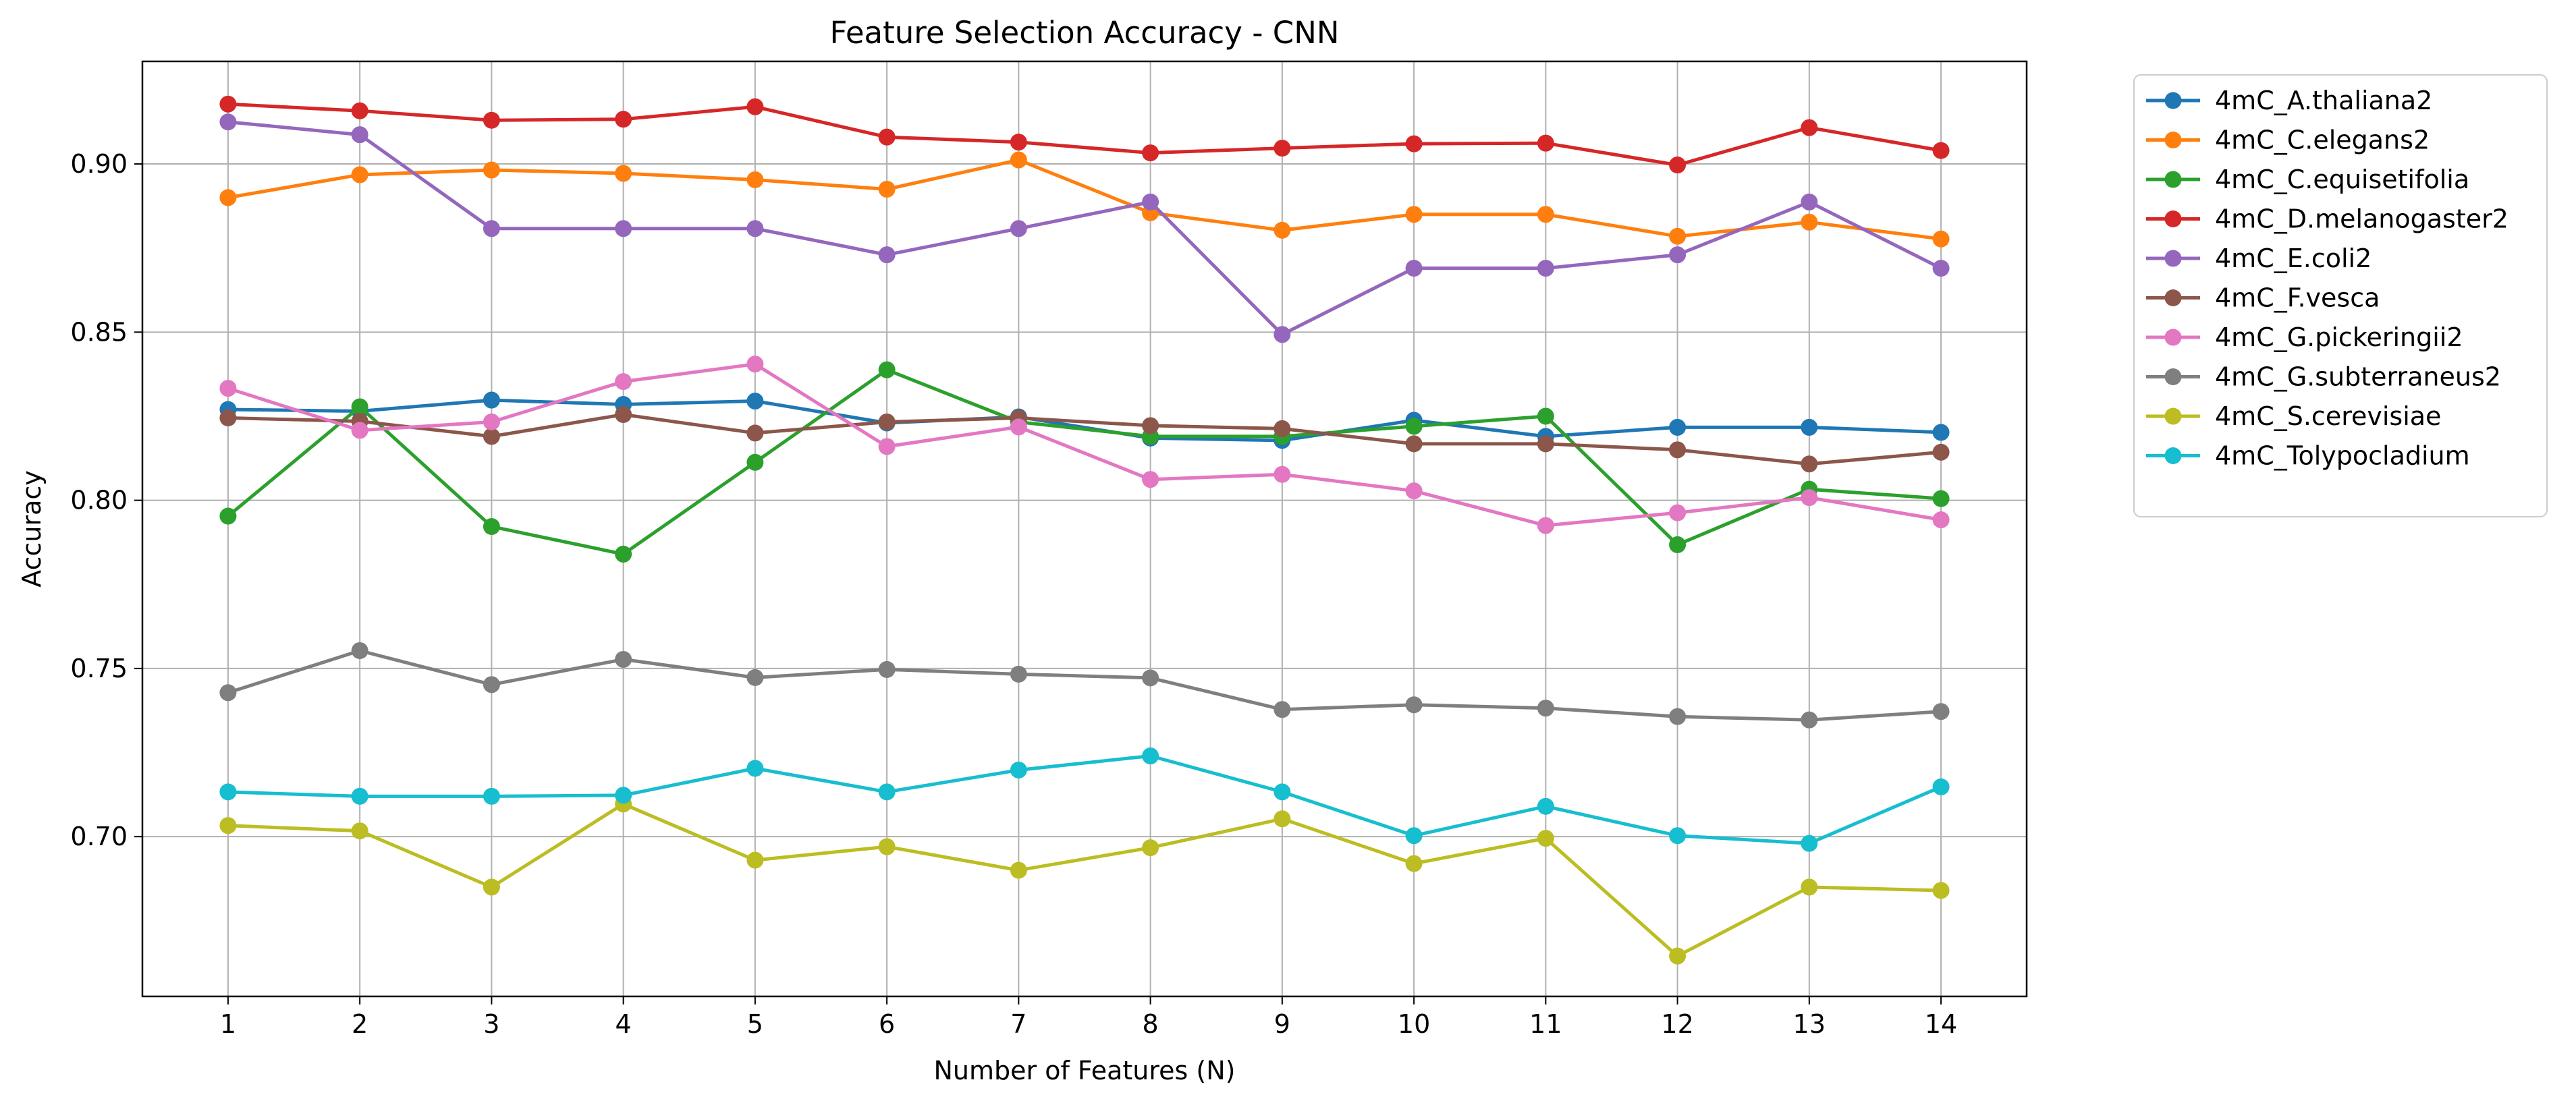 This screenshot has width=2576, height=1105. I want to click on legend-entry: 4mC_G.subterraneus2, so click(2323, 377).